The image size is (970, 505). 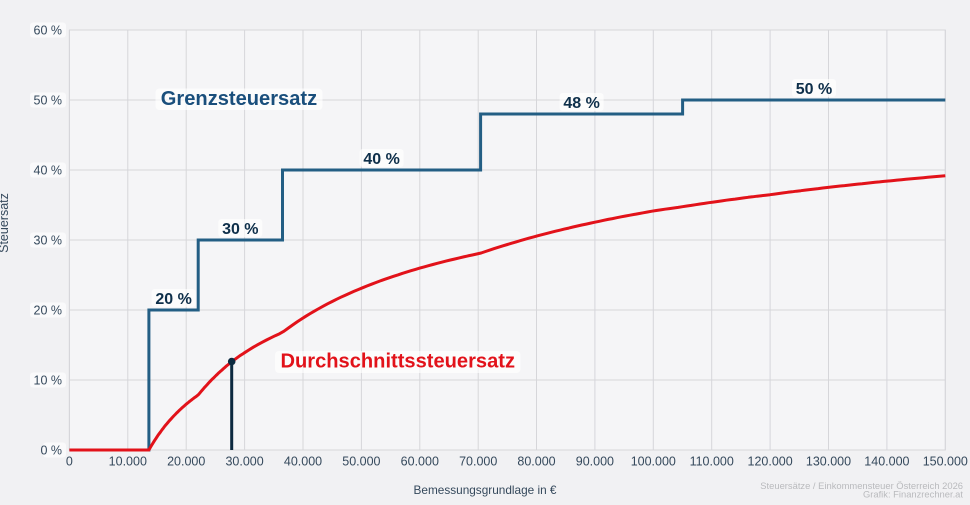 What do you see at coordinates (770, 462) in the screenshot?
I see `svg-text: 120.000` at bounding box center [770, 462].